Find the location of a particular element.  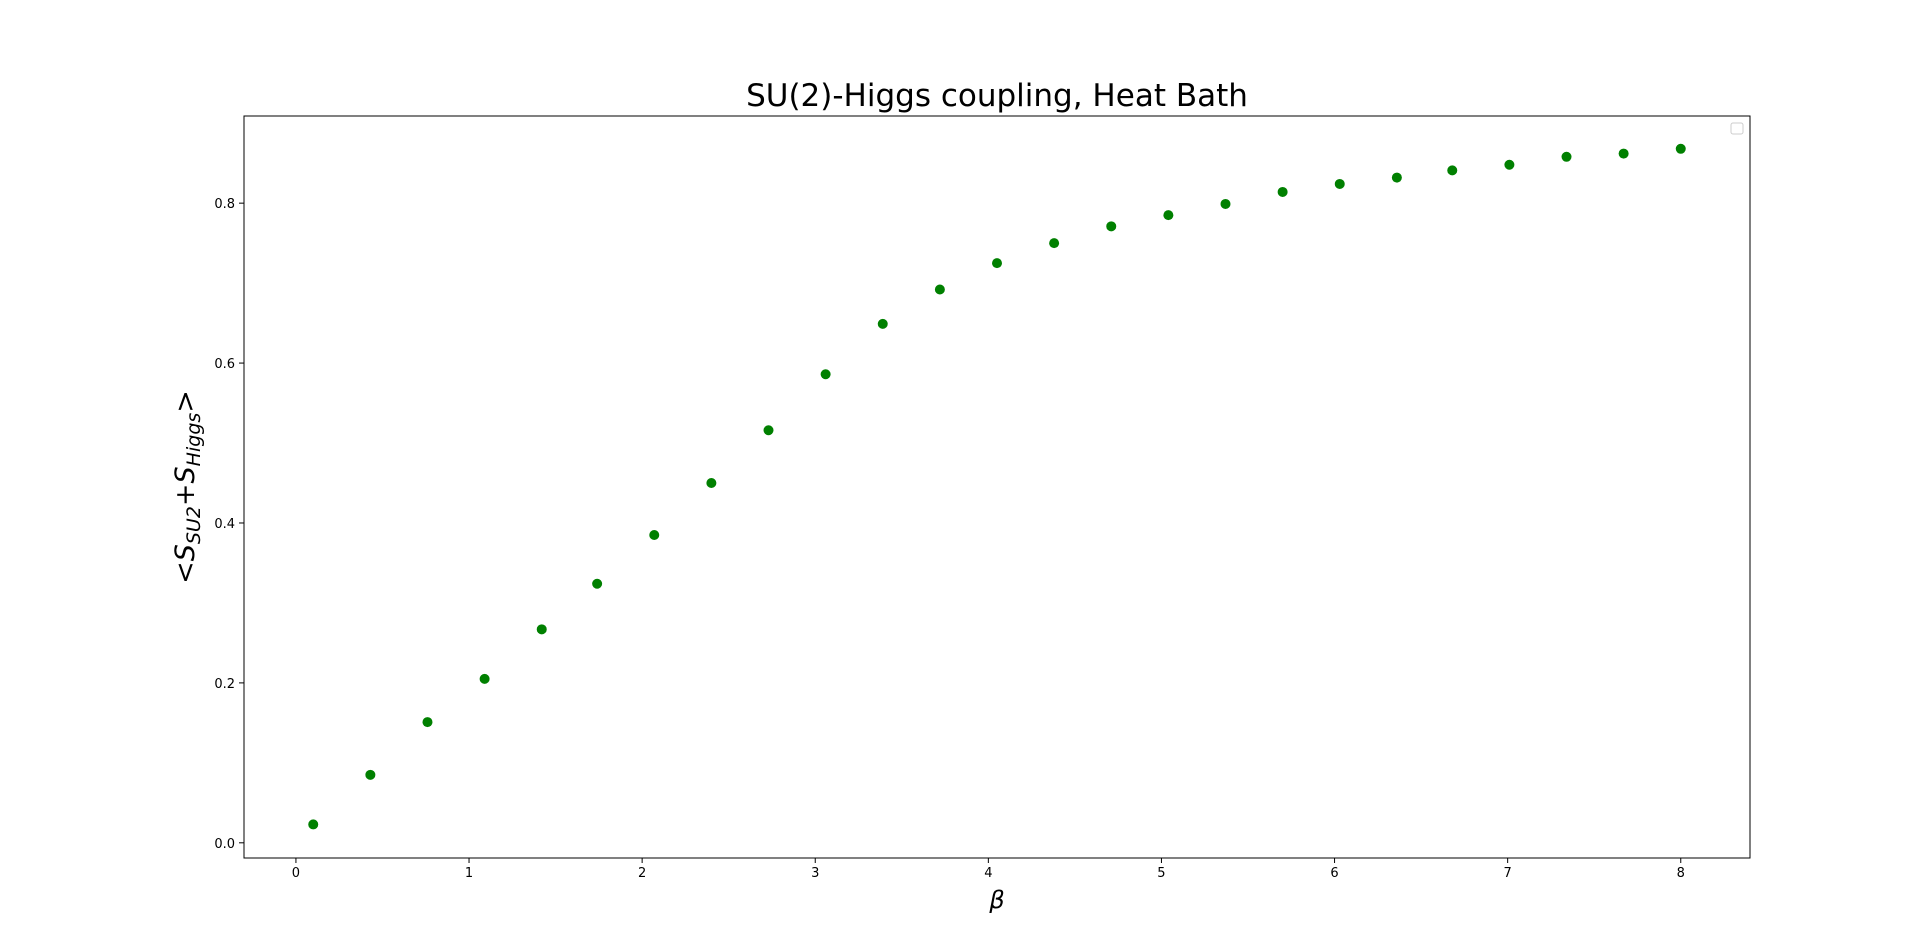

x-tick-label: 2 is located at coordinates (642, 873).